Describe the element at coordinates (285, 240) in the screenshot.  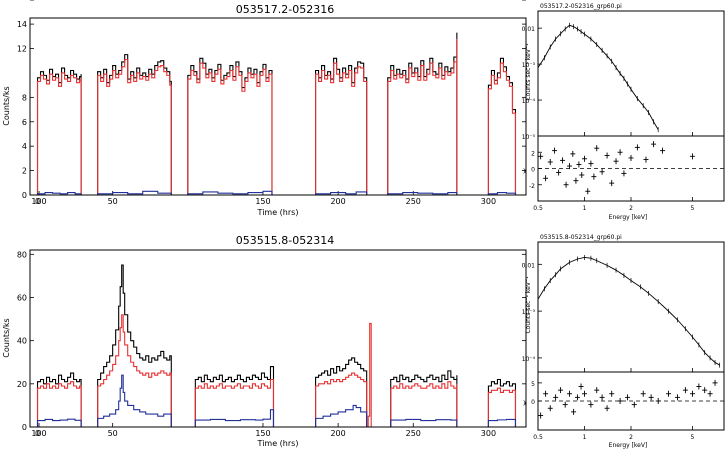
I see `lc-bottom-title: 053515.8-052314` at that location.